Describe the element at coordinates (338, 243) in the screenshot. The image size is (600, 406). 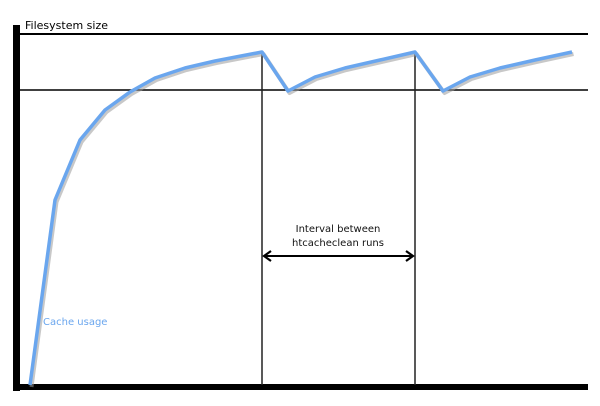
I see `interval-label-line-2: htcacheclean runs` at that location.